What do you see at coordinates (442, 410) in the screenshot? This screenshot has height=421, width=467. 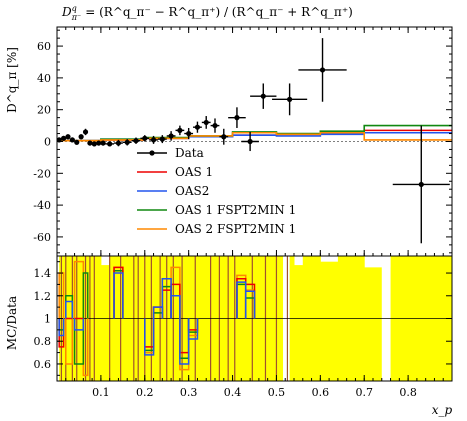 I see `x-axis-label: x_p` at bounding box center [442, 410].